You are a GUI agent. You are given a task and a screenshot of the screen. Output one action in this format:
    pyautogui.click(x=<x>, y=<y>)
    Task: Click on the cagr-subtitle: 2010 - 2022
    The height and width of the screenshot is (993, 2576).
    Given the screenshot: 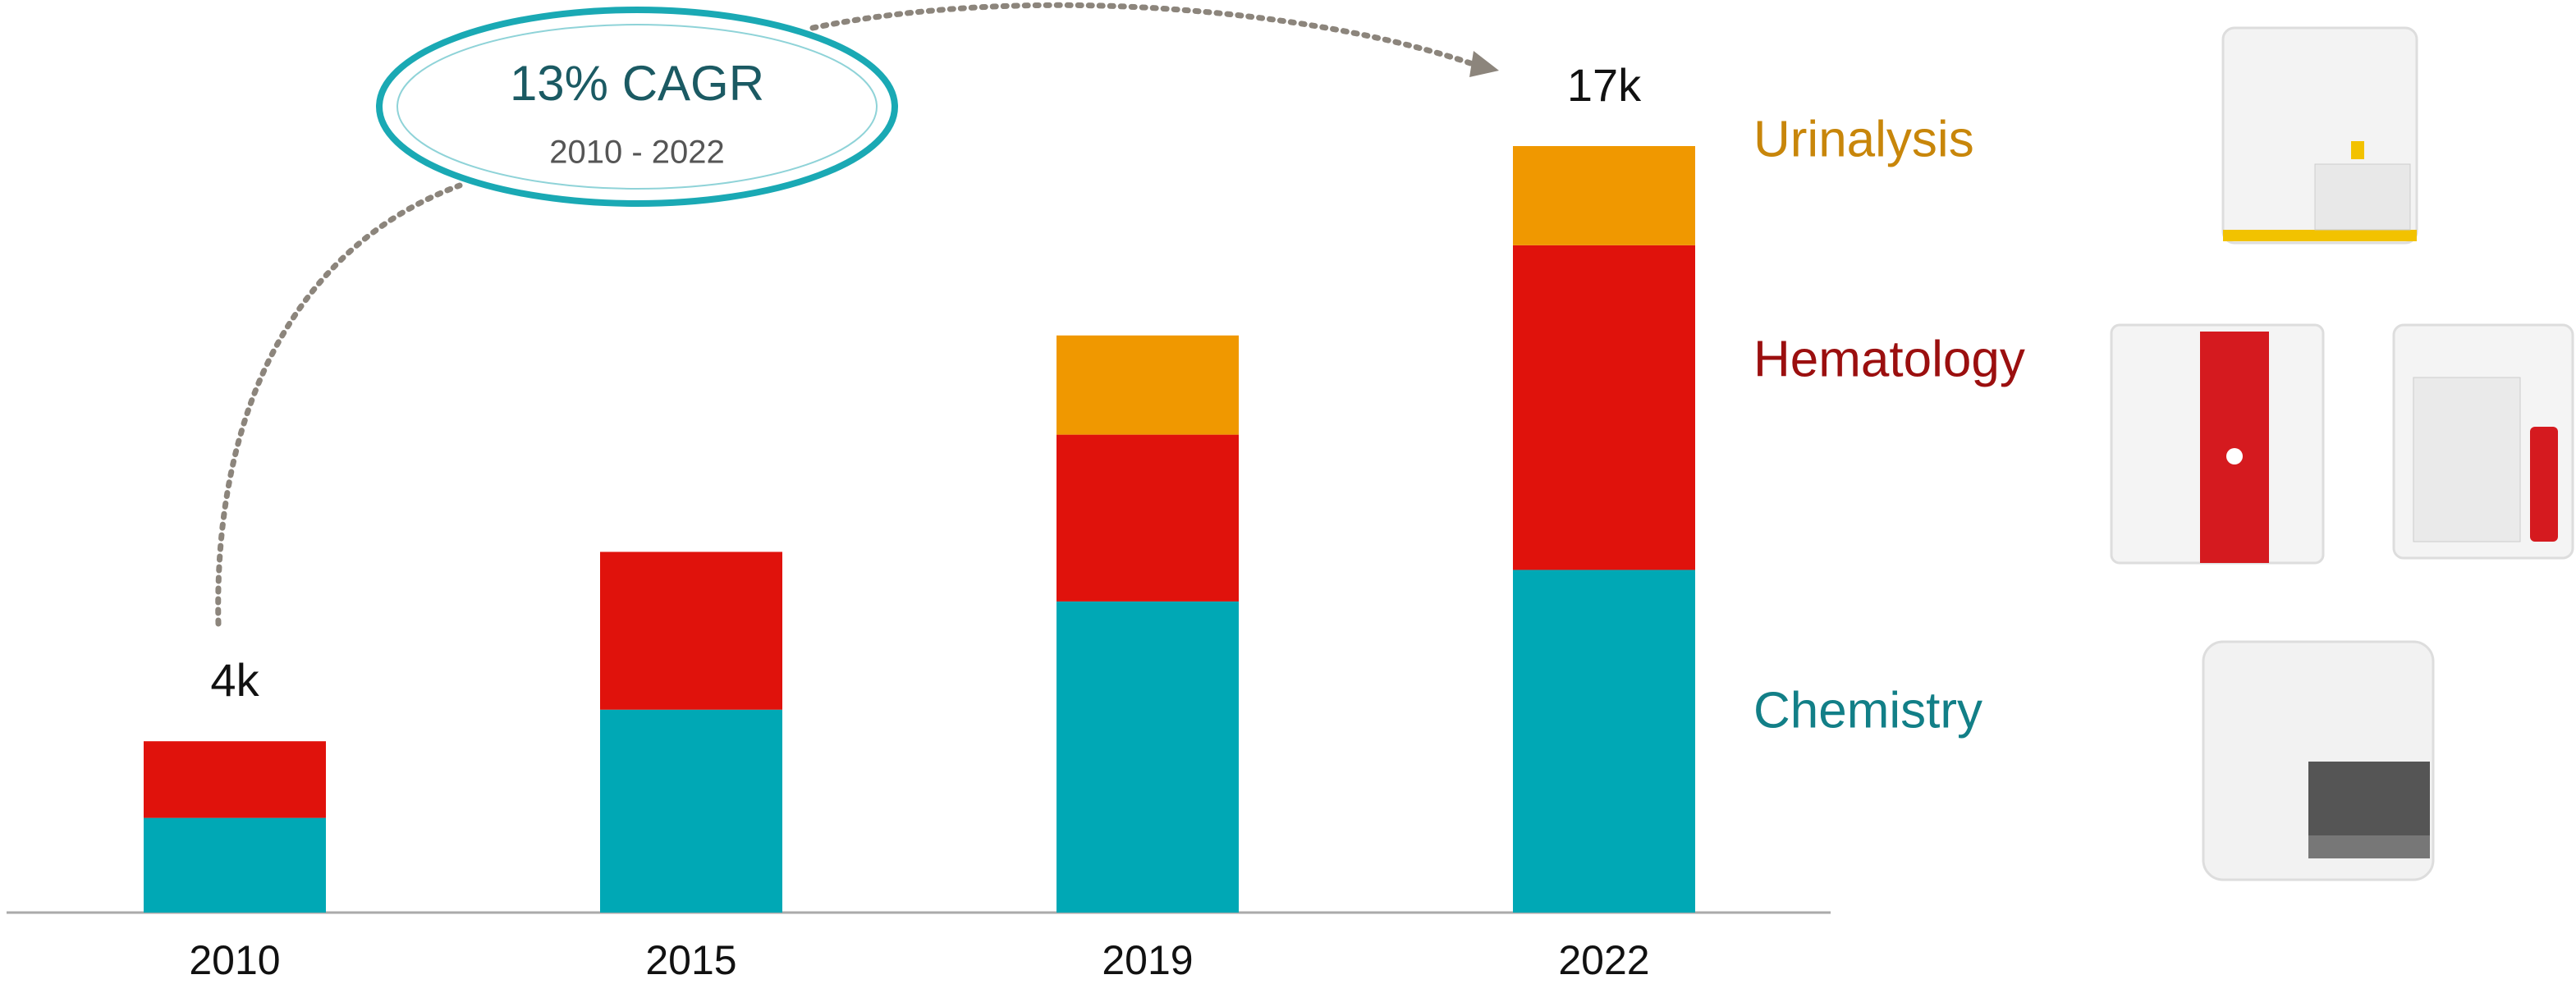 What is the action you would take?
    pyautogui.click(x=637, y=153)
    